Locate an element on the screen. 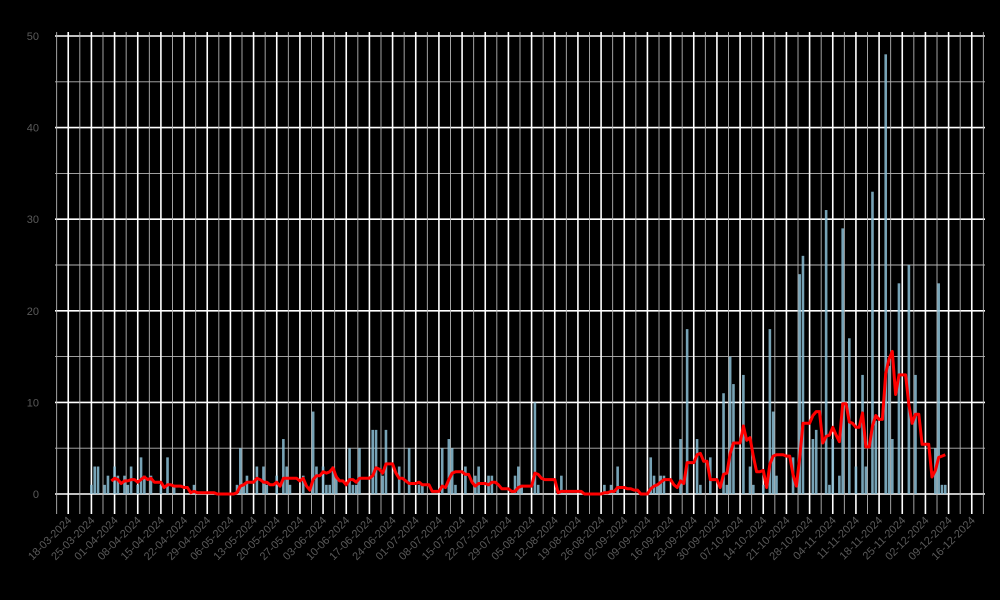  y-tick-label: 40 is located at coordinates (33, 129).